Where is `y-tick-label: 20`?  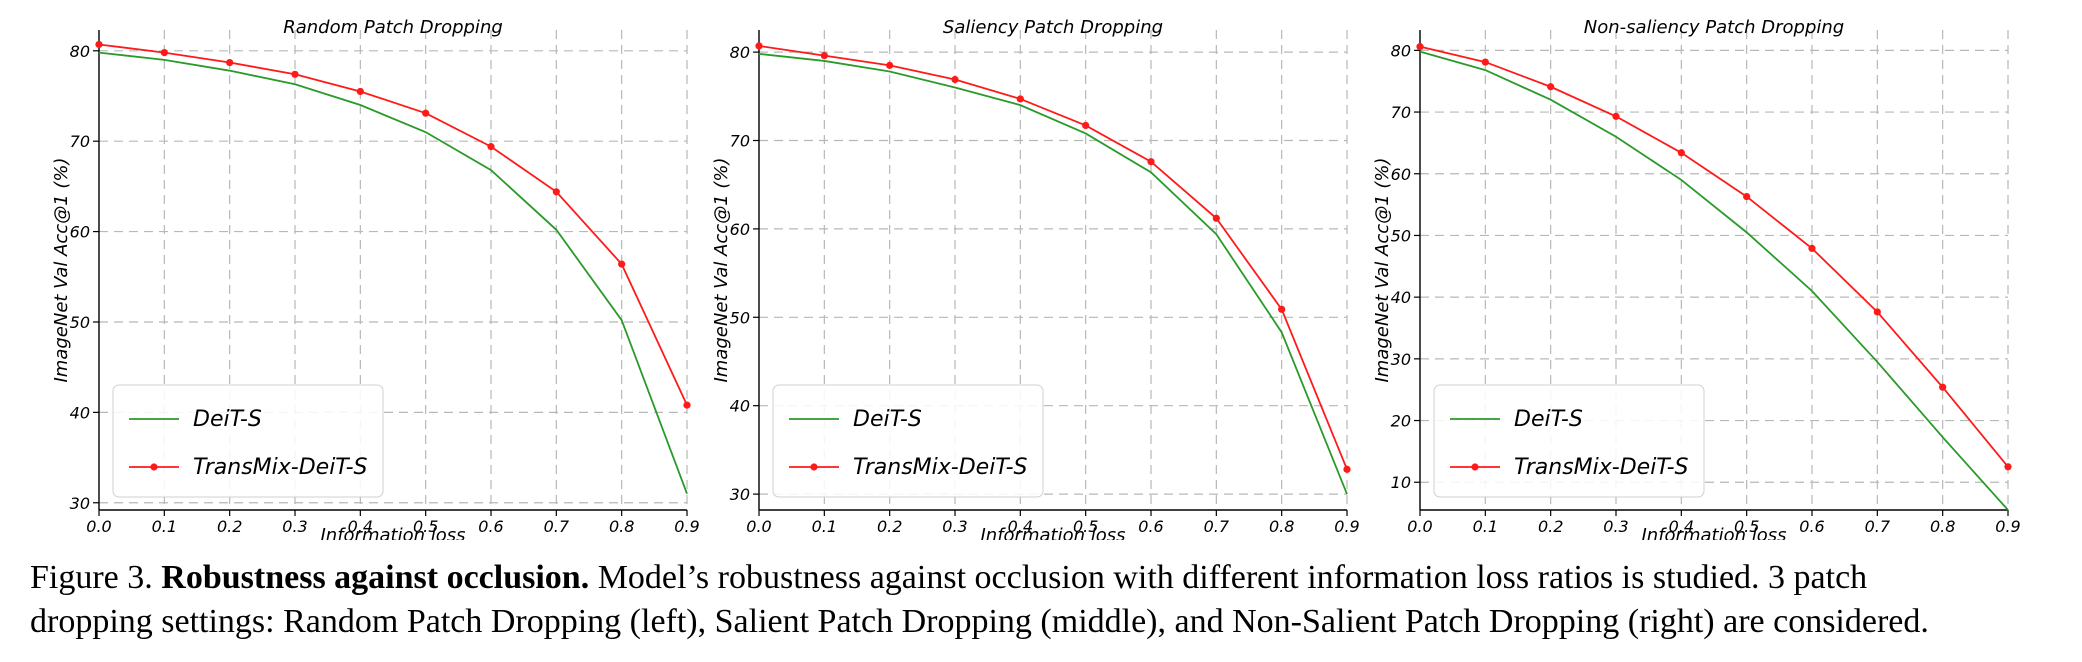 y-tick-label: 20 is located at coordinates (1401, 421).